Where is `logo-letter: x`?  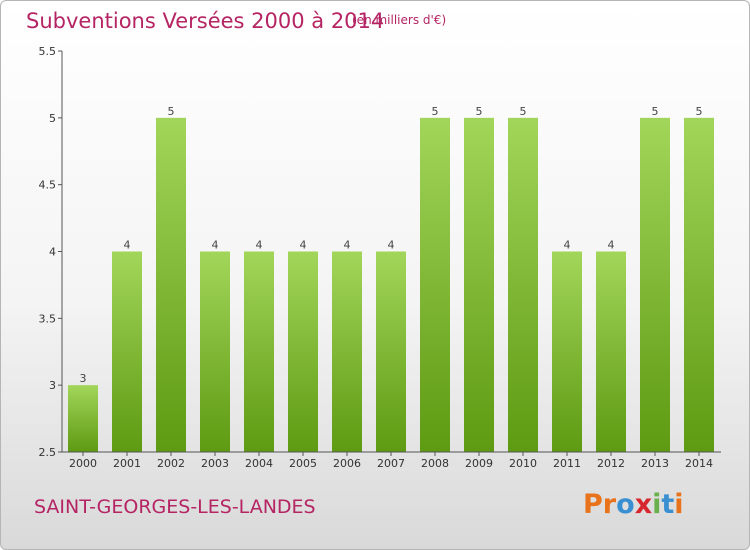 logo-letter: x is located at coordinates (643, 504).